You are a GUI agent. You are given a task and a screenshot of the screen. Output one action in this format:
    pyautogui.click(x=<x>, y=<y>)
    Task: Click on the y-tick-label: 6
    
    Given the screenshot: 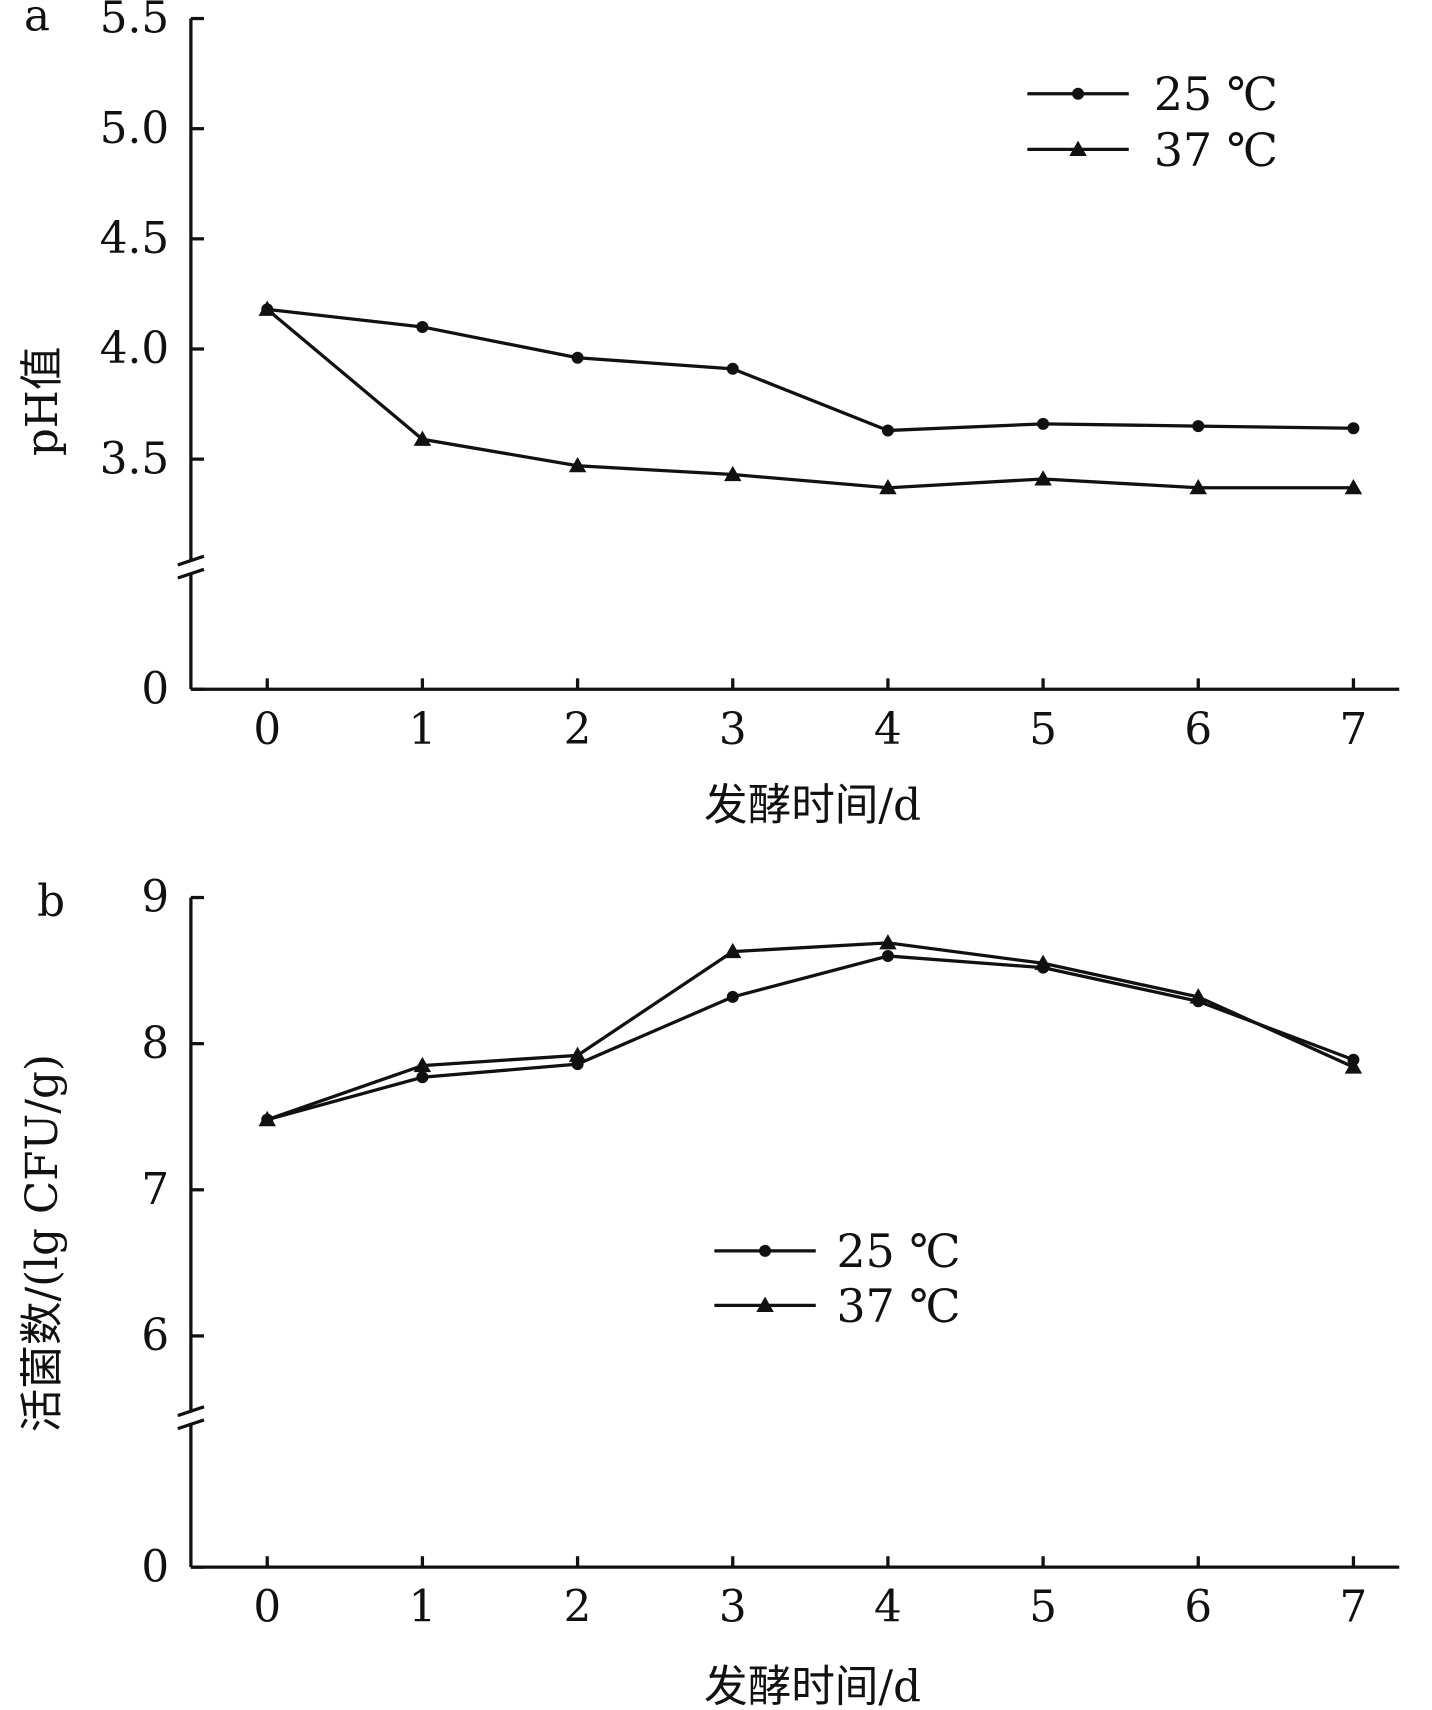 What is the action you would take?
    pyautogui.click(x=155, y=1336)
    